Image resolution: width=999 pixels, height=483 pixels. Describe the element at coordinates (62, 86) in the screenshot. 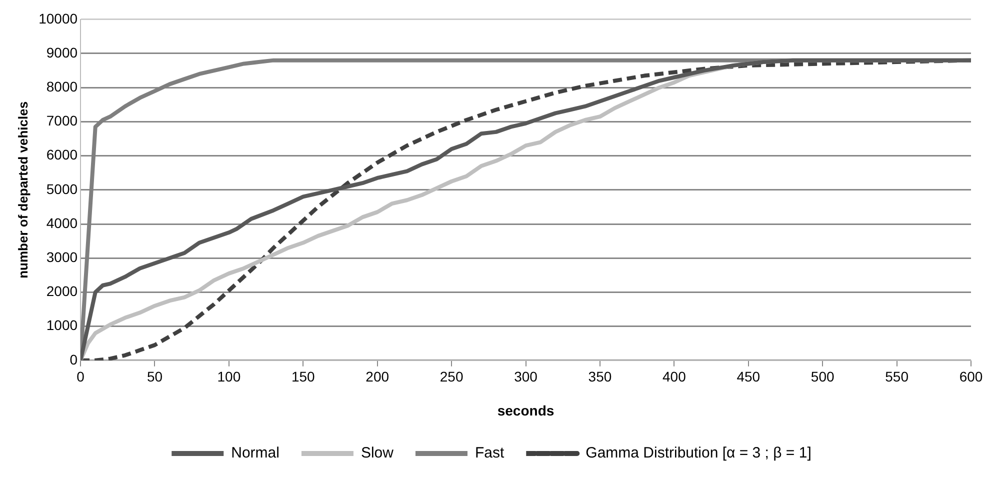

I see `y-tick-label: 8000` at that location.